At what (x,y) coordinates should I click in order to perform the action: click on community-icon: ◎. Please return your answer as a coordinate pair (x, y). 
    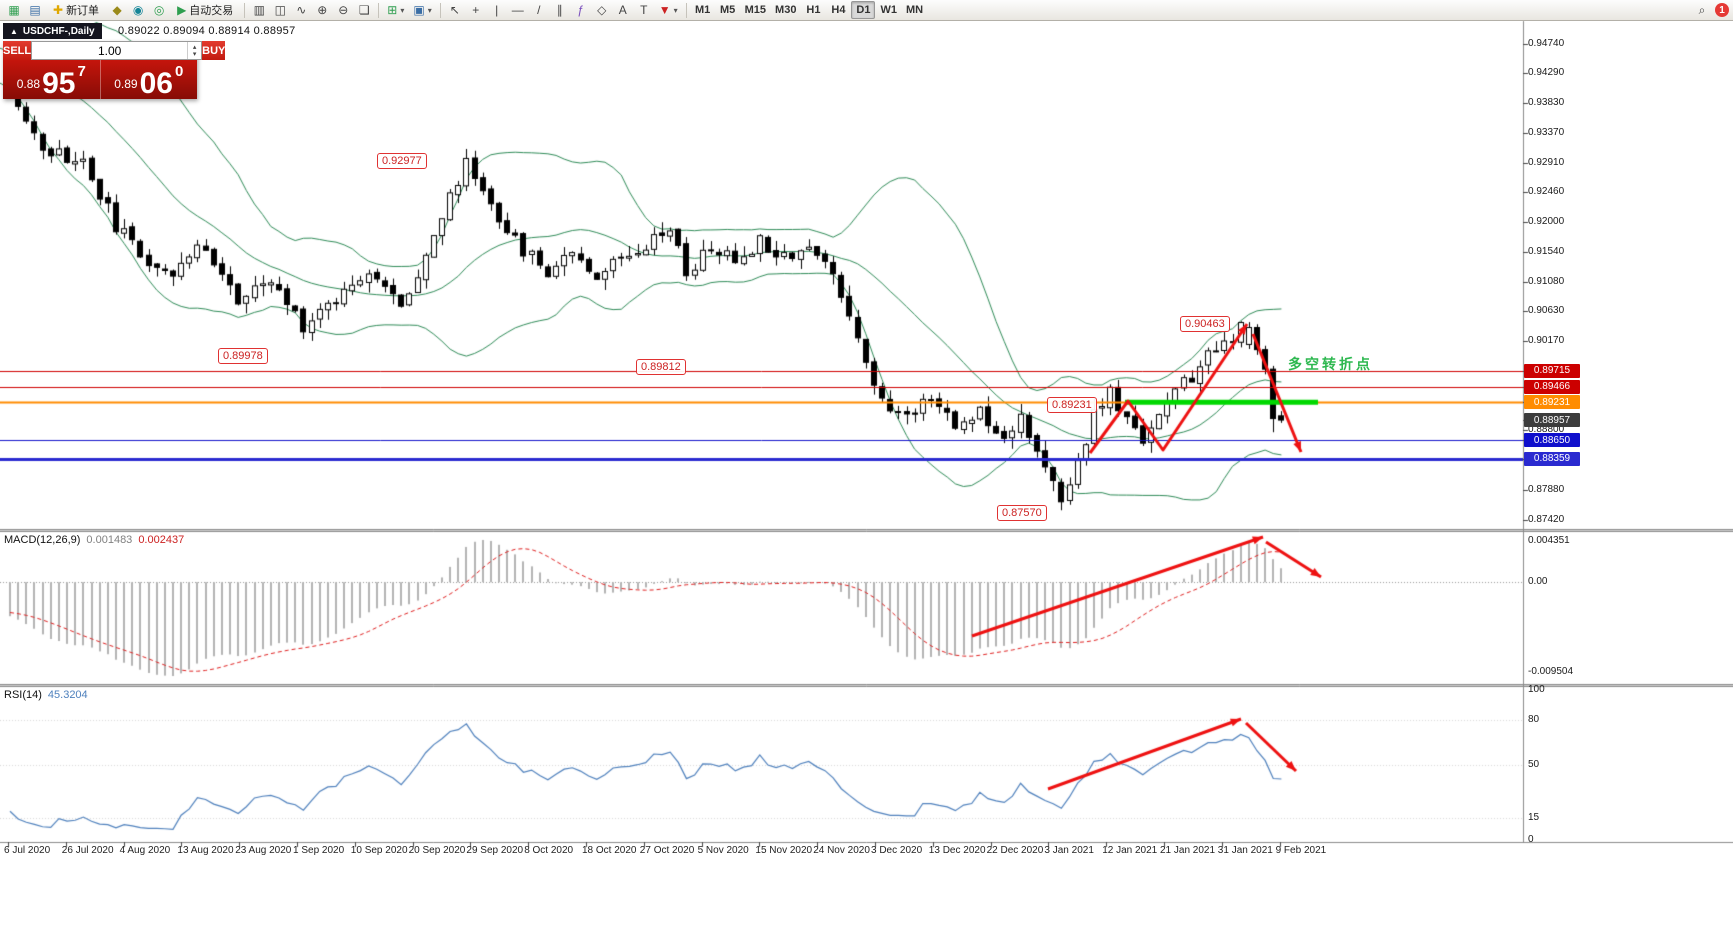
    Looking at the image, I should click on (159, 10).